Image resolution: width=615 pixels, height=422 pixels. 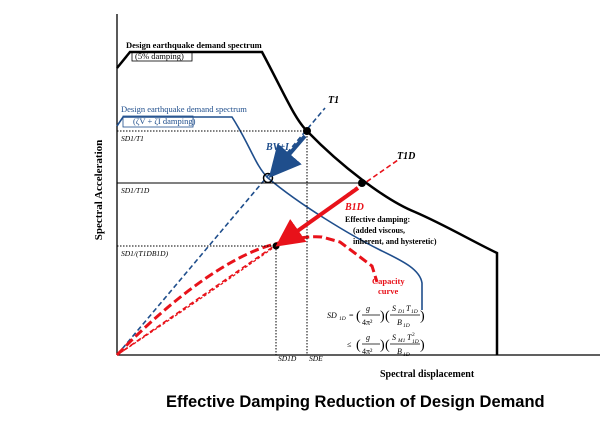 I want to click on damping-note-3: inherent, and hysteretic), so click(x=395, y=241).